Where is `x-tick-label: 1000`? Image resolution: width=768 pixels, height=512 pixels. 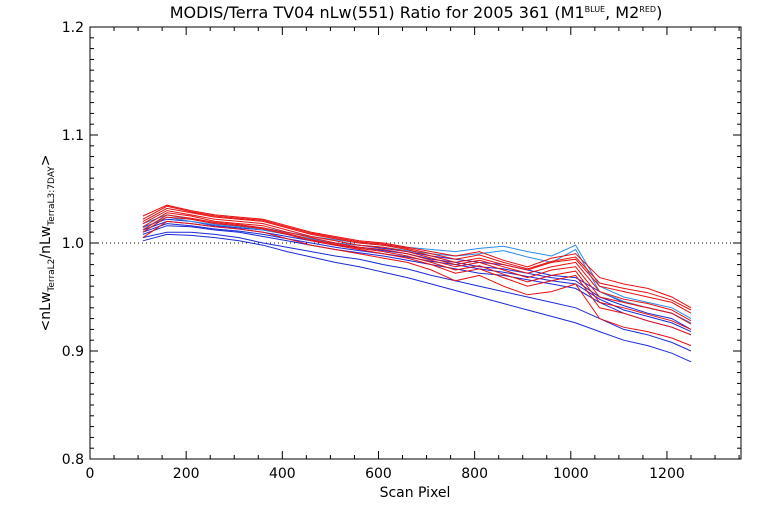 x-tick-label: 1000 is located at coordinates (571, 474).